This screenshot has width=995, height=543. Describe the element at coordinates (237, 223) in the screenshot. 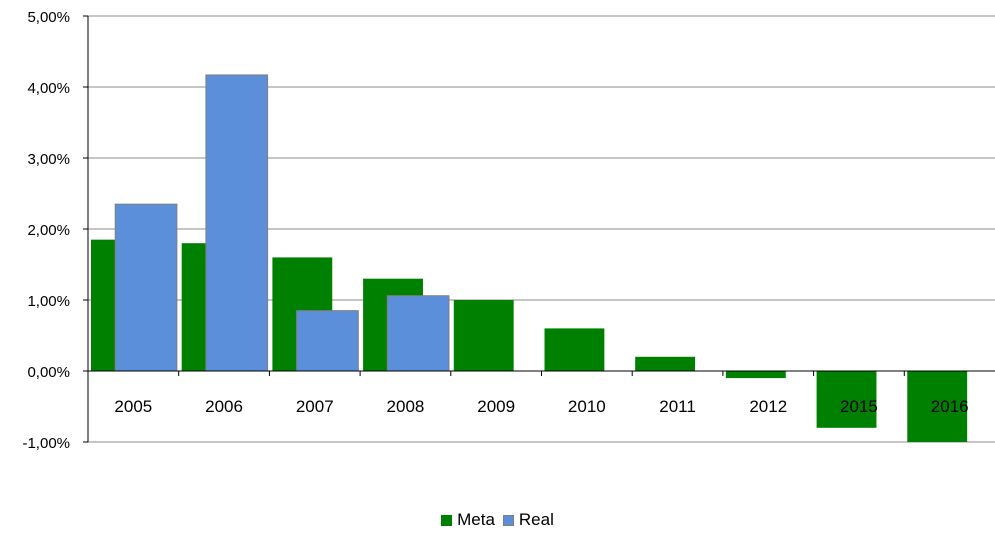

I see `bar-real-2006` at that location.